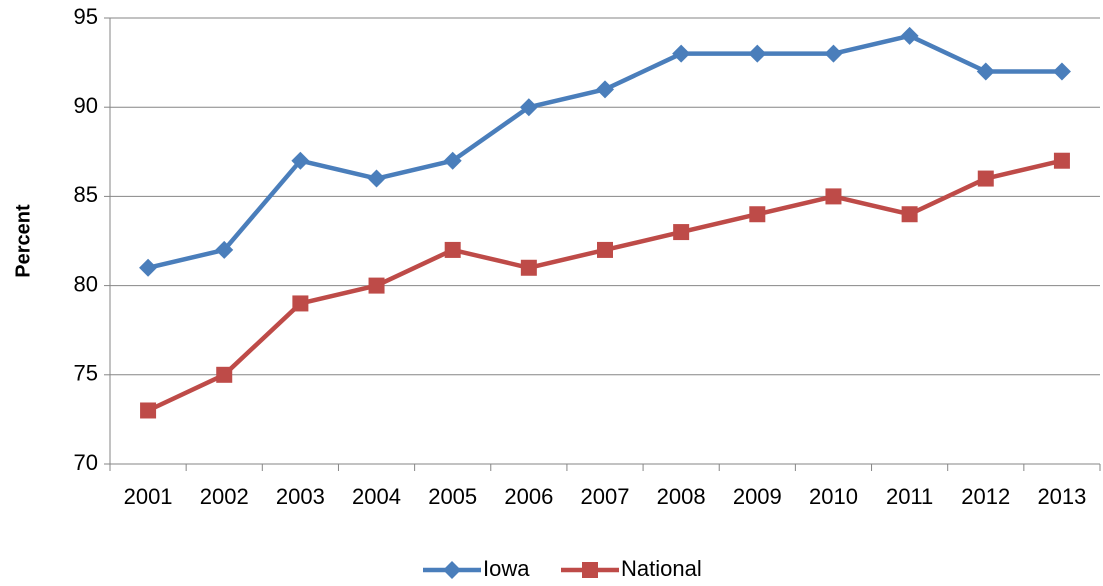 The width and height of the screenshot is (1103, 586). What do you see at coordinates (224, 496) in the screenshot?
I see `x-tick-label: 2002` at bounding box center [224, 496].